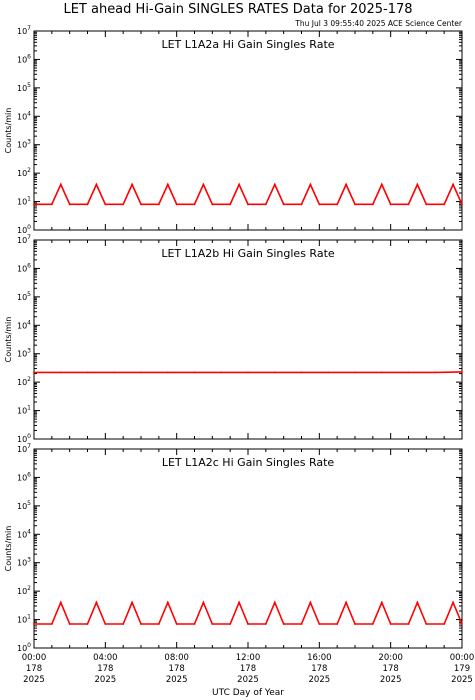 This screenshot has height=700, width=475. What do you see at coordinates (8, 131) in the screenshot?
I see `y-axis-label: Counts/min` at bounding box center [8, 131].